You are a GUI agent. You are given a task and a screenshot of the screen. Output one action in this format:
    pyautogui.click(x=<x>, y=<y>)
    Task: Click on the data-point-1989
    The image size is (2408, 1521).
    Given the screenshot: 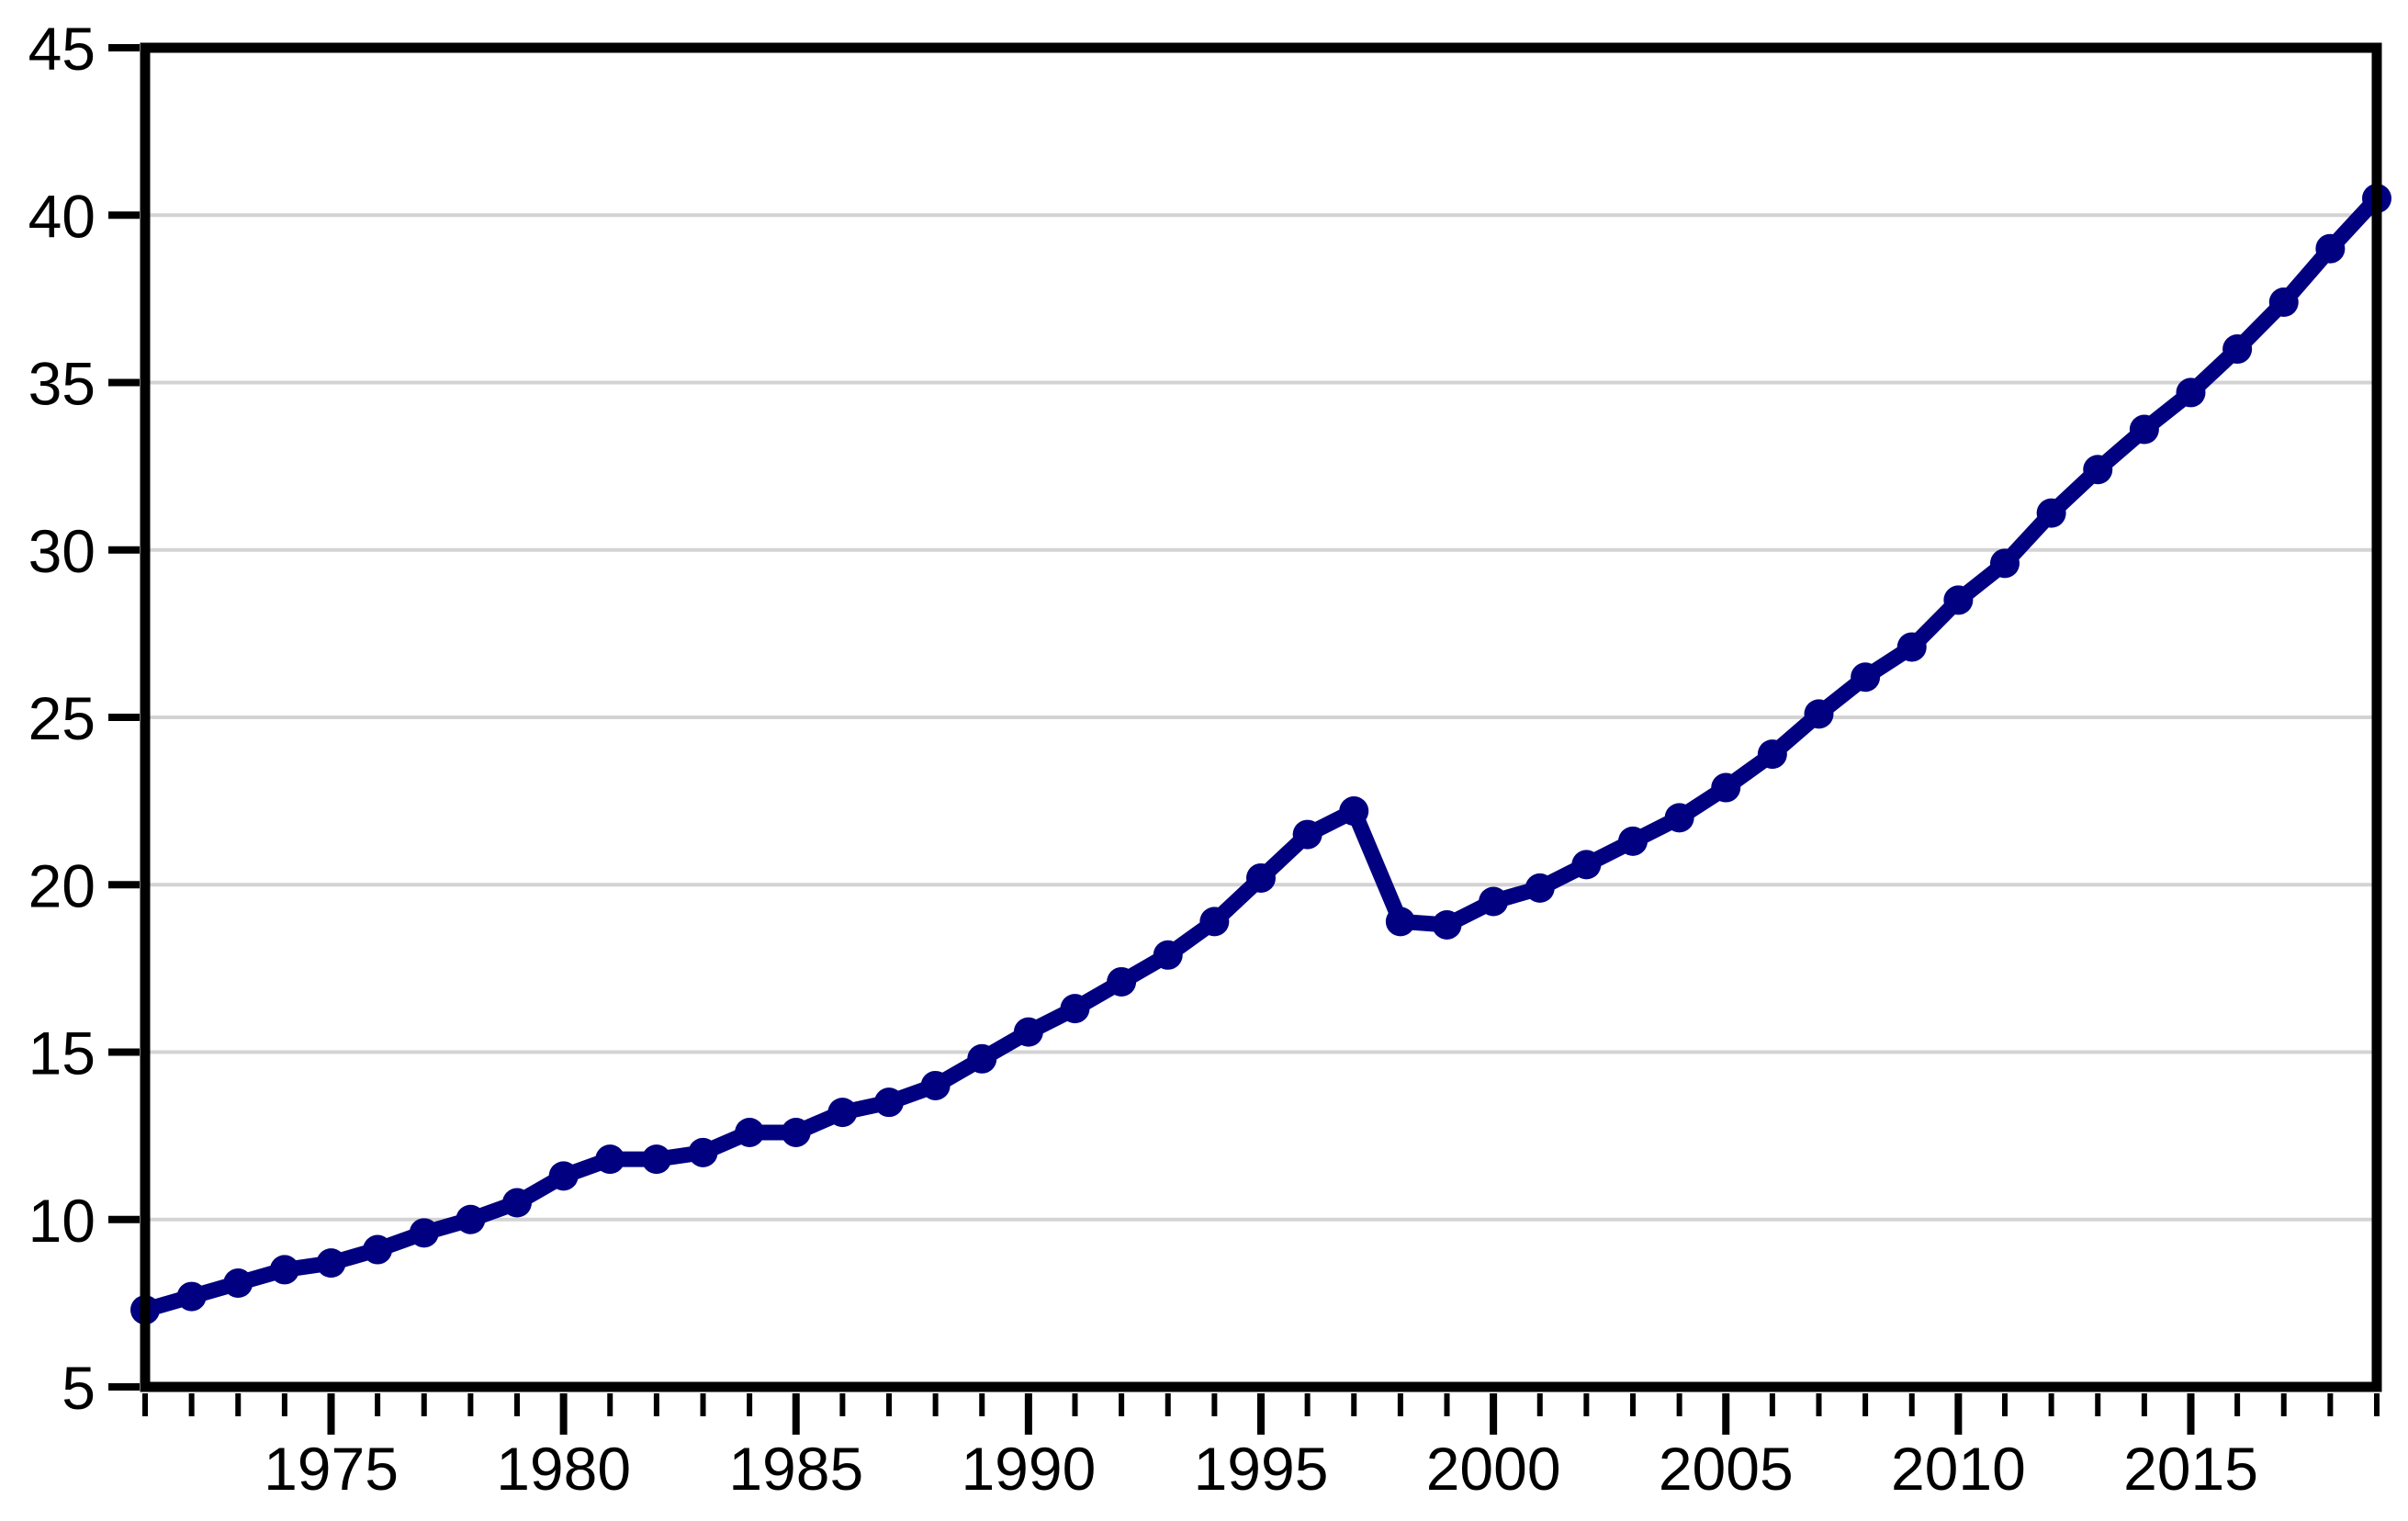 What is the action you would take?
    pyautogui.click(x=982, y=1058)
    